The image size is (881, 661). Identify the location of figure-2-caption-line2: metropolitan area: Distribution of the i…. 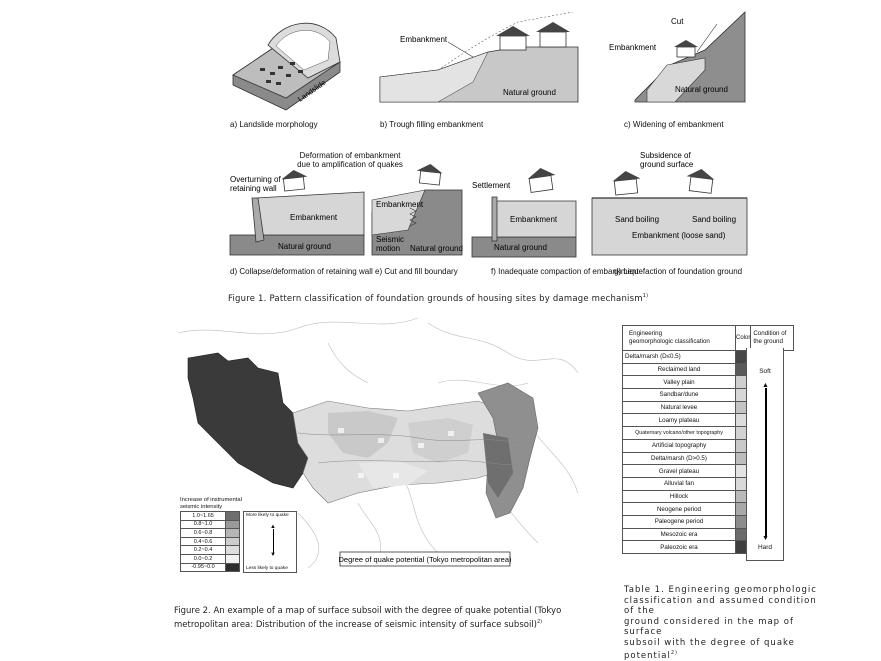
(384, 624).